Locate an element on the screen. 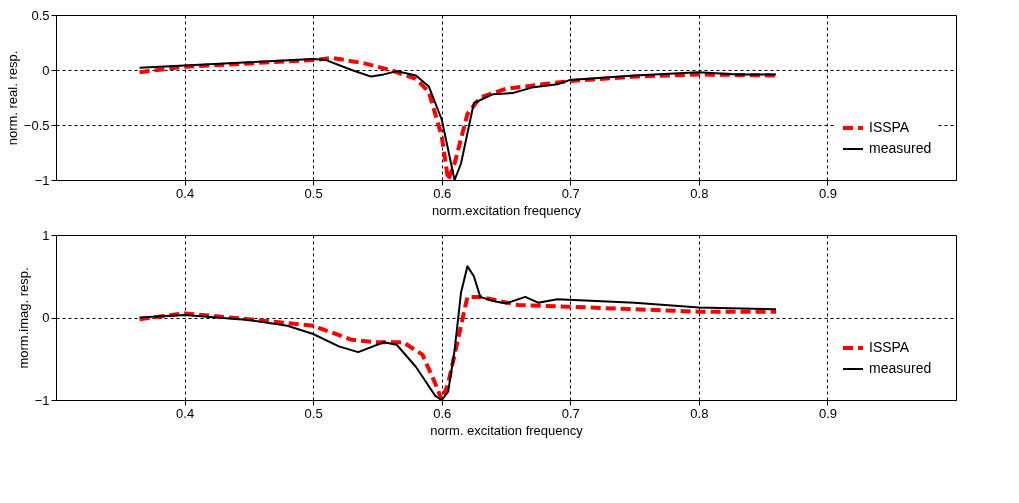  y-tick-label: −0.5 is located at coordinates (36, 125).